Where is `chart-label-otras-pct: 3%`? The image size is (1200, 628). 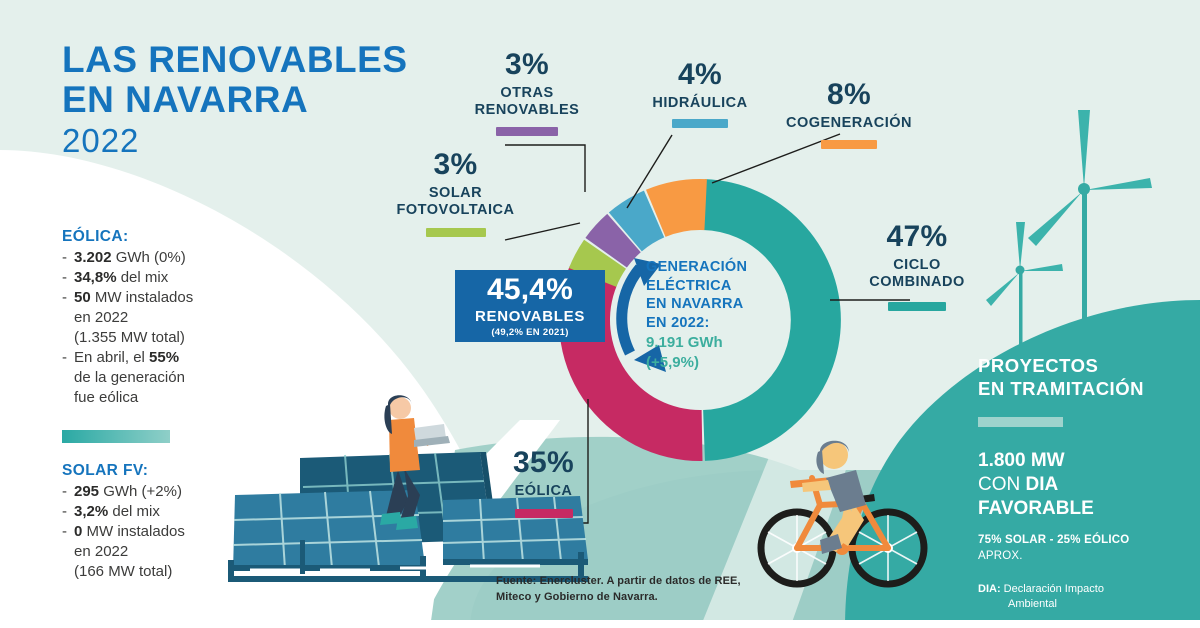 chart-label-otras-pct: 3% is located at coordinates (527, 64).